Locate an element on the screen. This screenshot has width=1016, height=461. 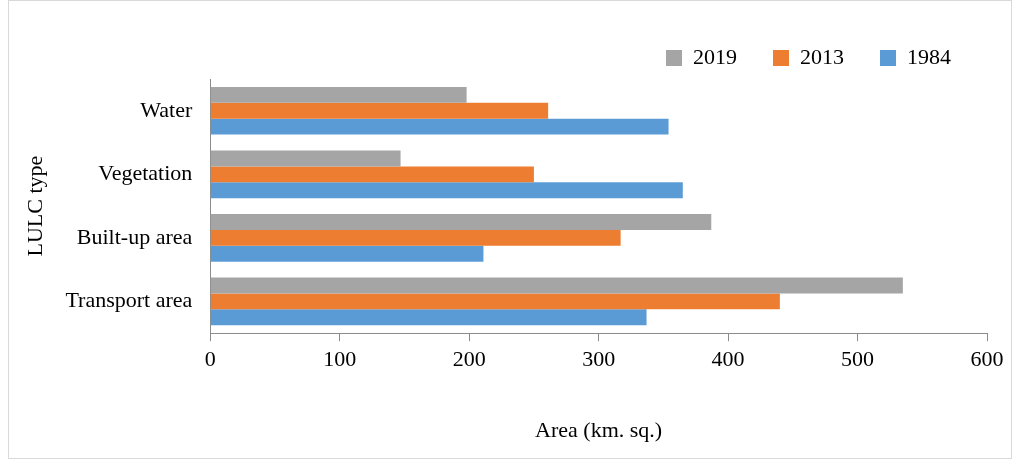
x-axis-title: Area (km. sq.) is located at coordinates (599, 429).